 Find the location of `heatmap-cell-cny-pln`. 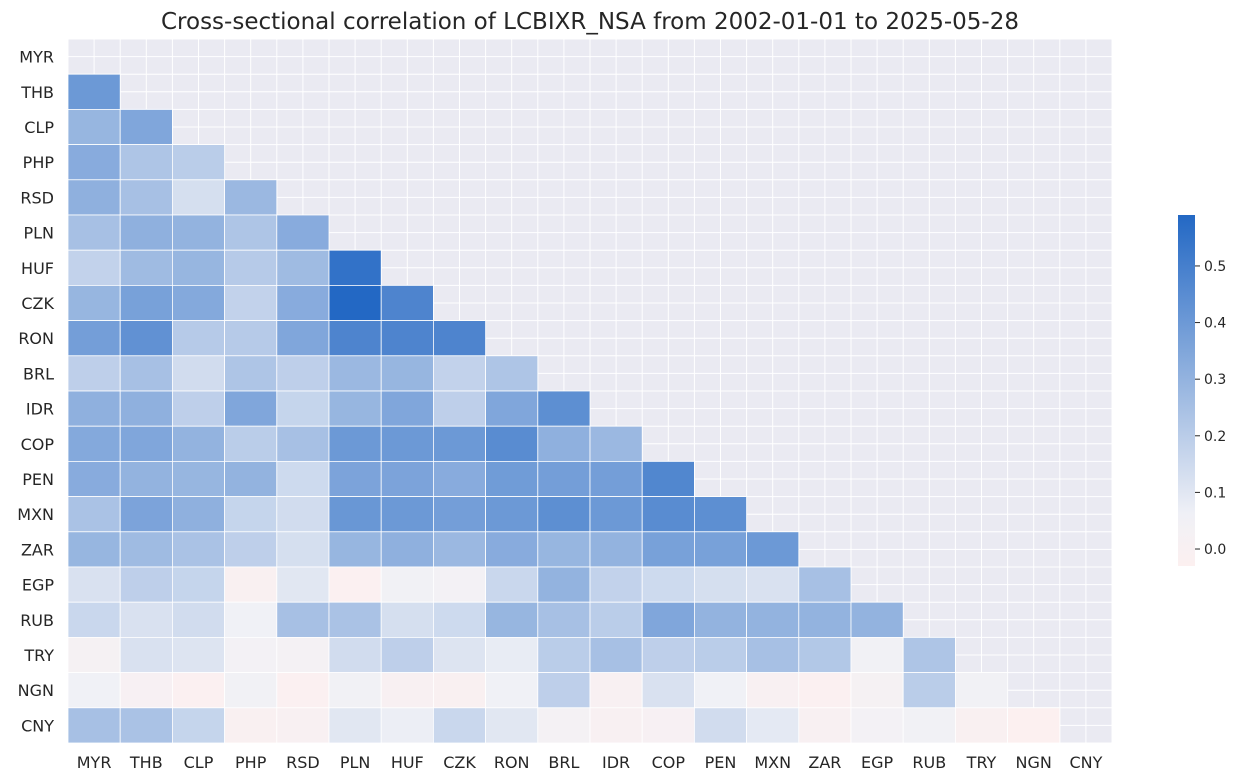

heatmap-cell-cny-pln is located at coordinates (355, 725).